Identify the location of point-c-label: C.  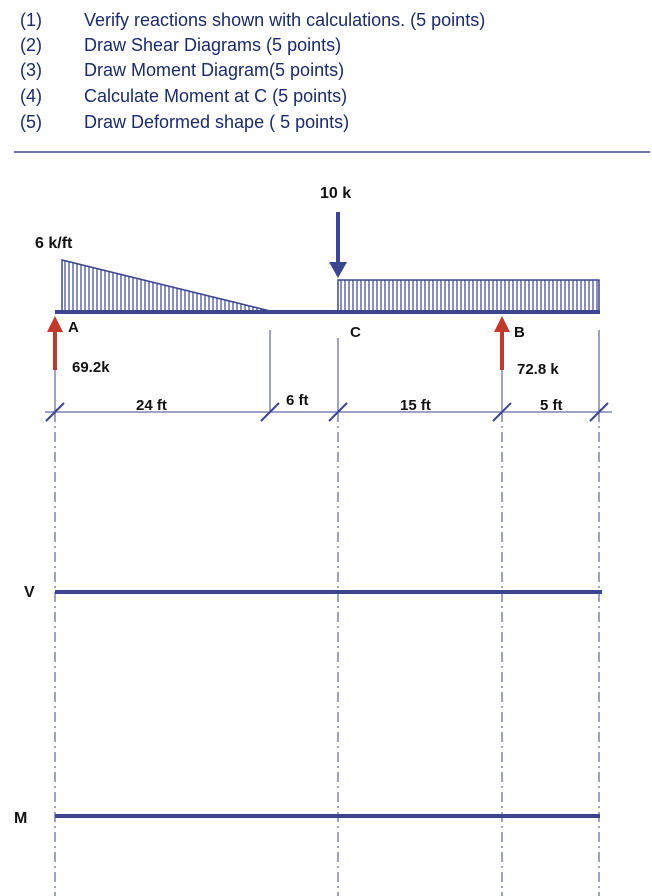
(355, 332).